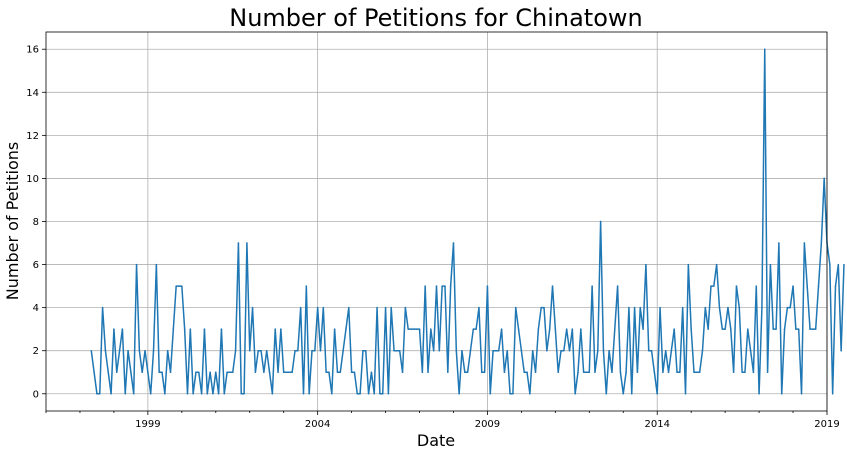 The height and width of the screenshot is (455, 847). Describe the element at coordinates (435, 18) in the screenshot. I see `chart-title: Number of Petitions for Chinatown` at that location.